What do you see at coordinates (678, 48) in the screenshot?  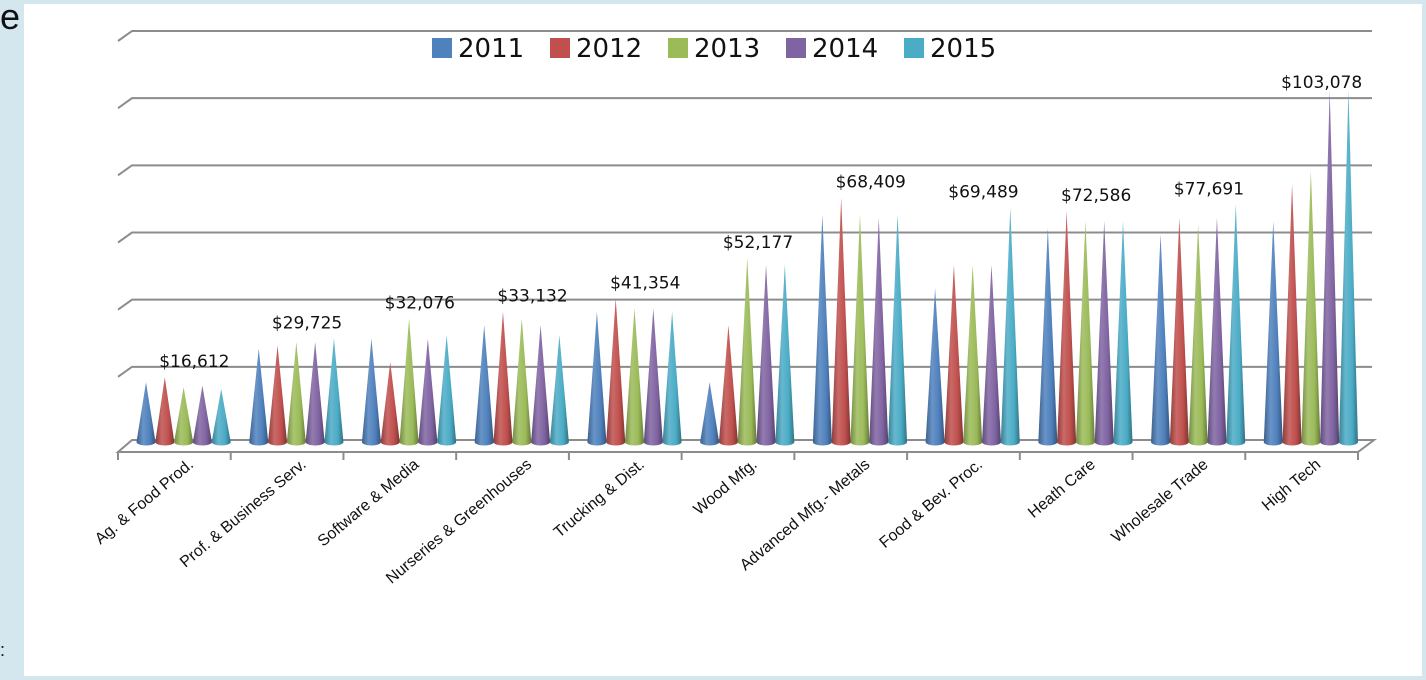 I see `legend-swatch-2013` at bounding box center [678, 48].